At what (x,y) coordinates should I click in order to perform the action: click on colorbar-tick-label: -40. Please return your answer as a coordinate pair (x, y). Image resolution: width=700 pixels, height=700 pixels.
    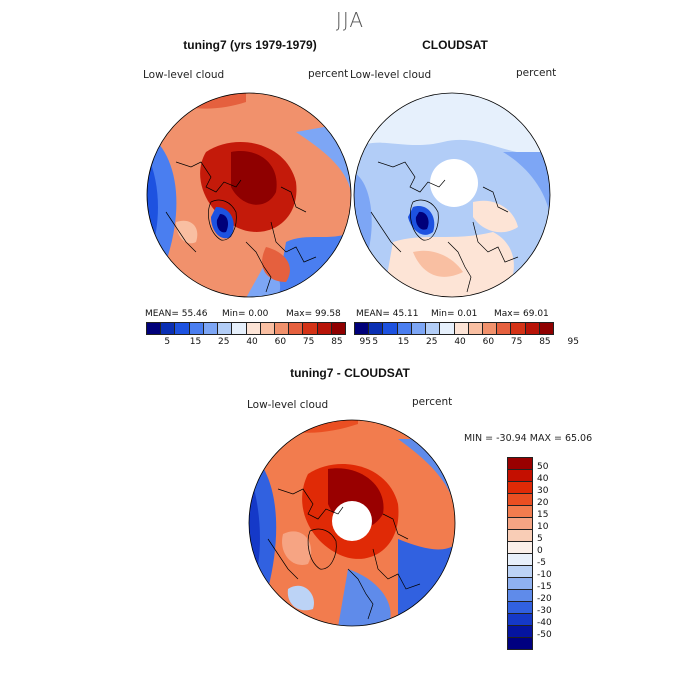
    Looking at the image, I should click on (544, 623).